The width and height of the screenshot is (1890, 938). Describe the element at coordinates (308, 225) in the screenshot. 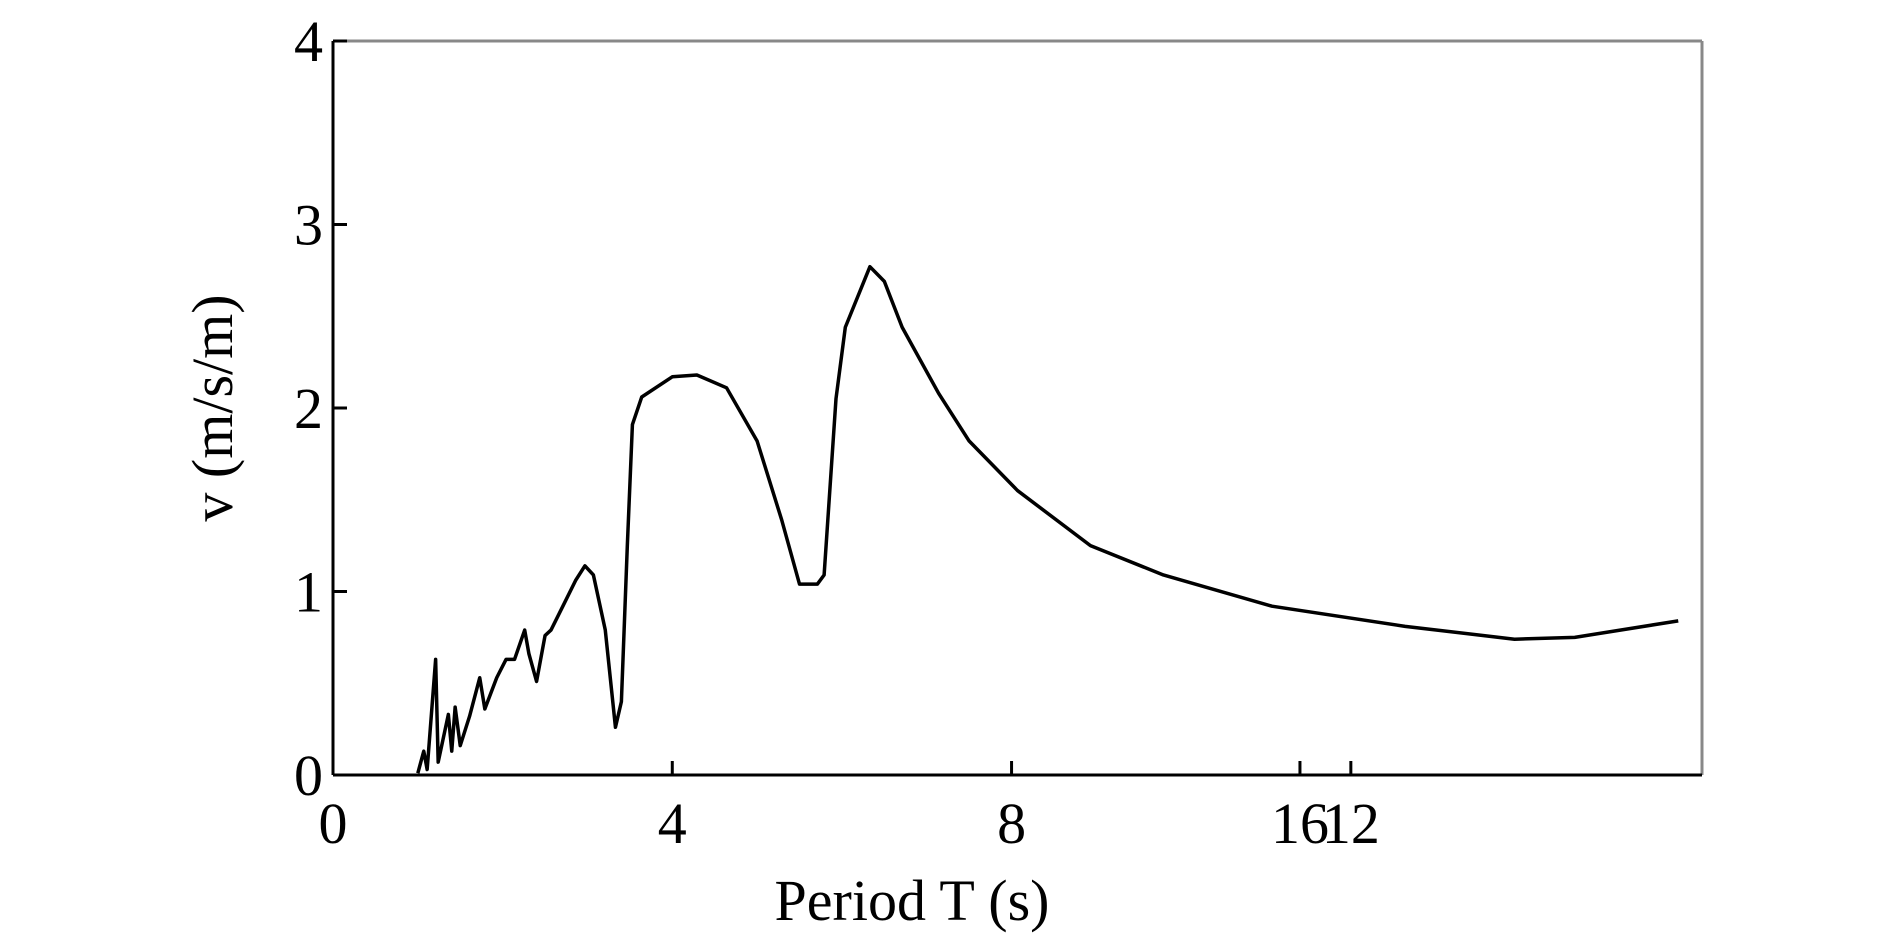

I see `y-tick-label: 3` at that location.